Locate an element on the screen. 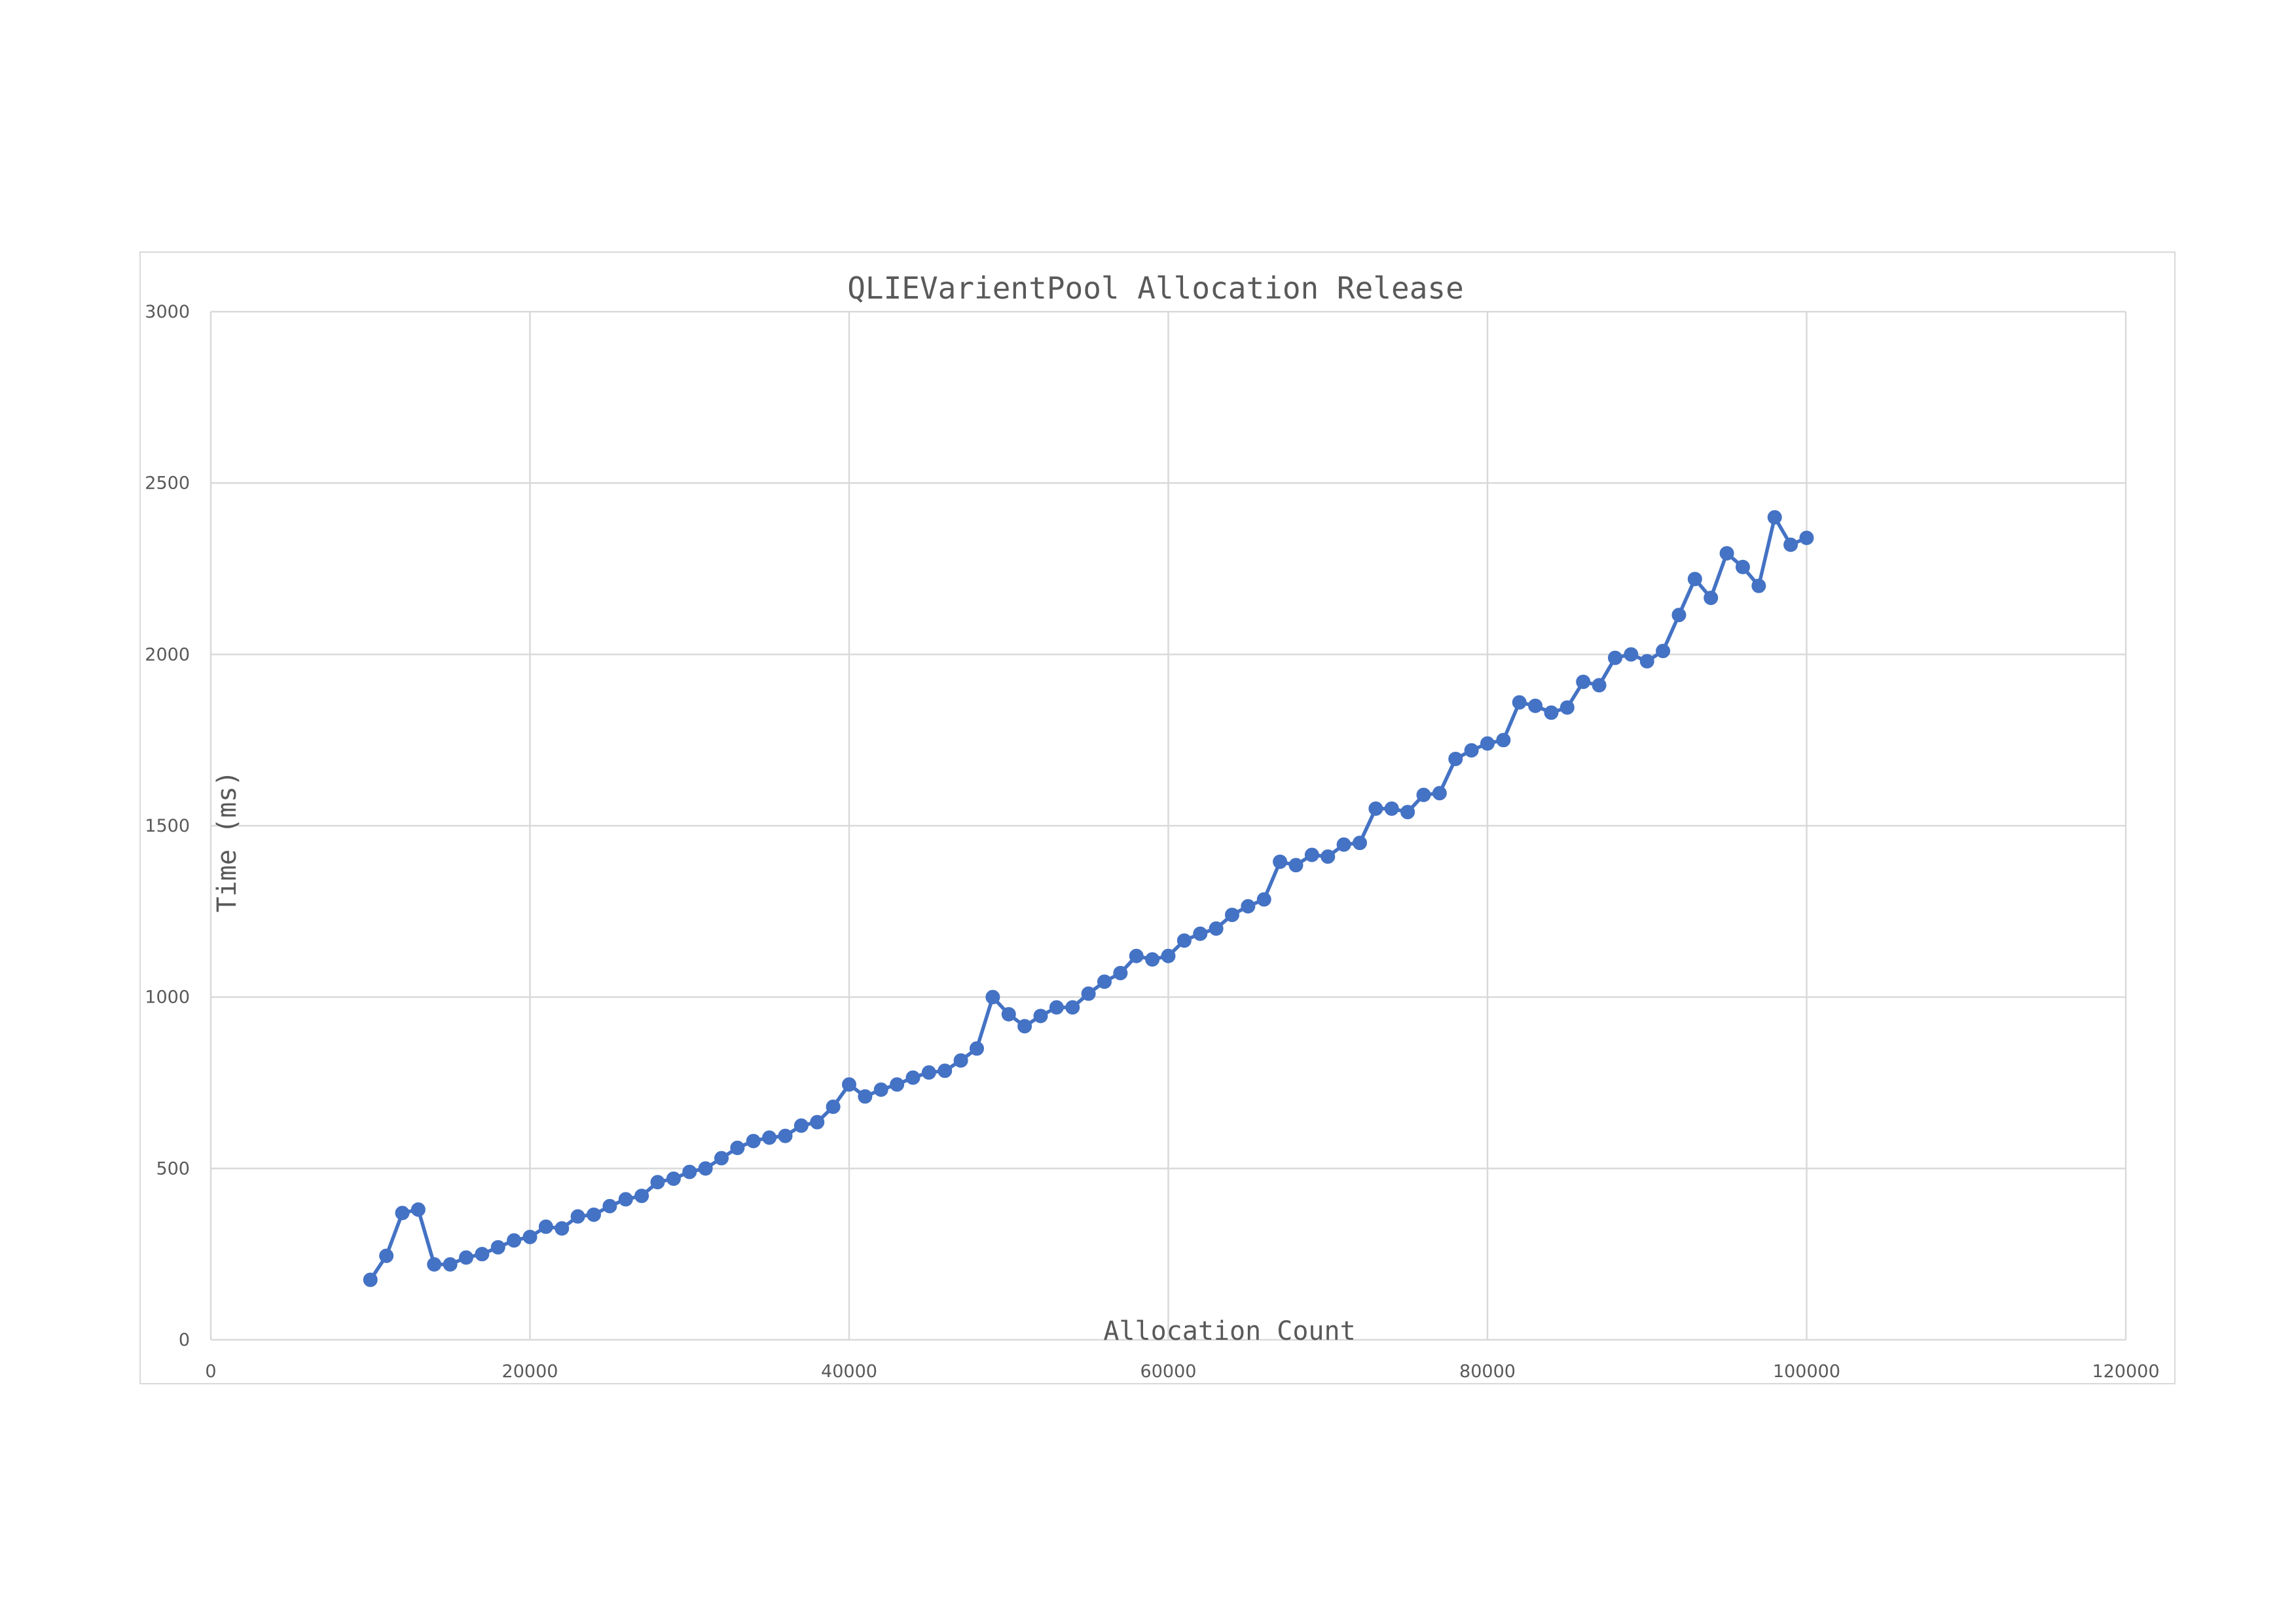  y-tick-label: 1000 is located at coordinates (167, 997).